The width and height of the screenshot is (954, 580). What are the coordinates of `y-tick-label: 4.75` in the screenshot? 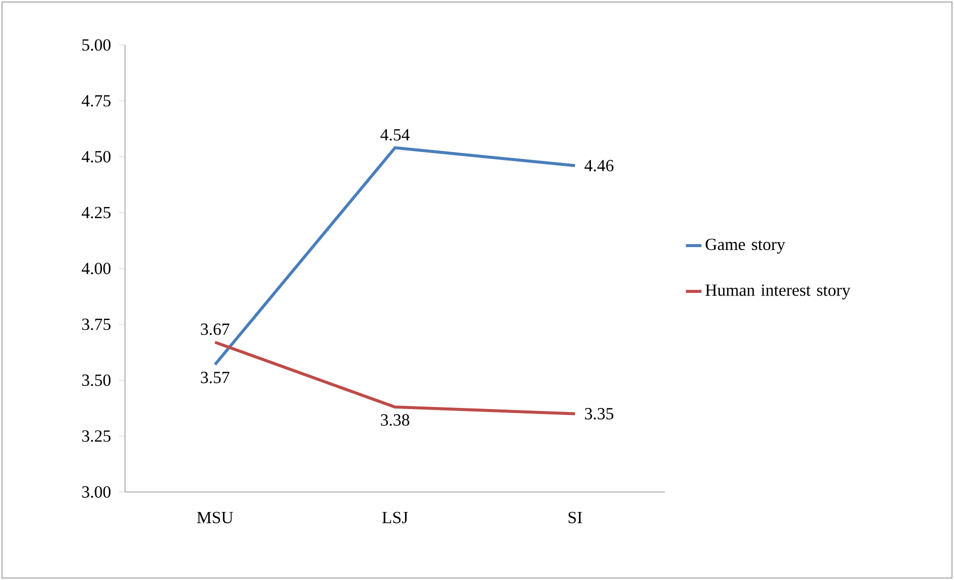 It's located at (96, 101).